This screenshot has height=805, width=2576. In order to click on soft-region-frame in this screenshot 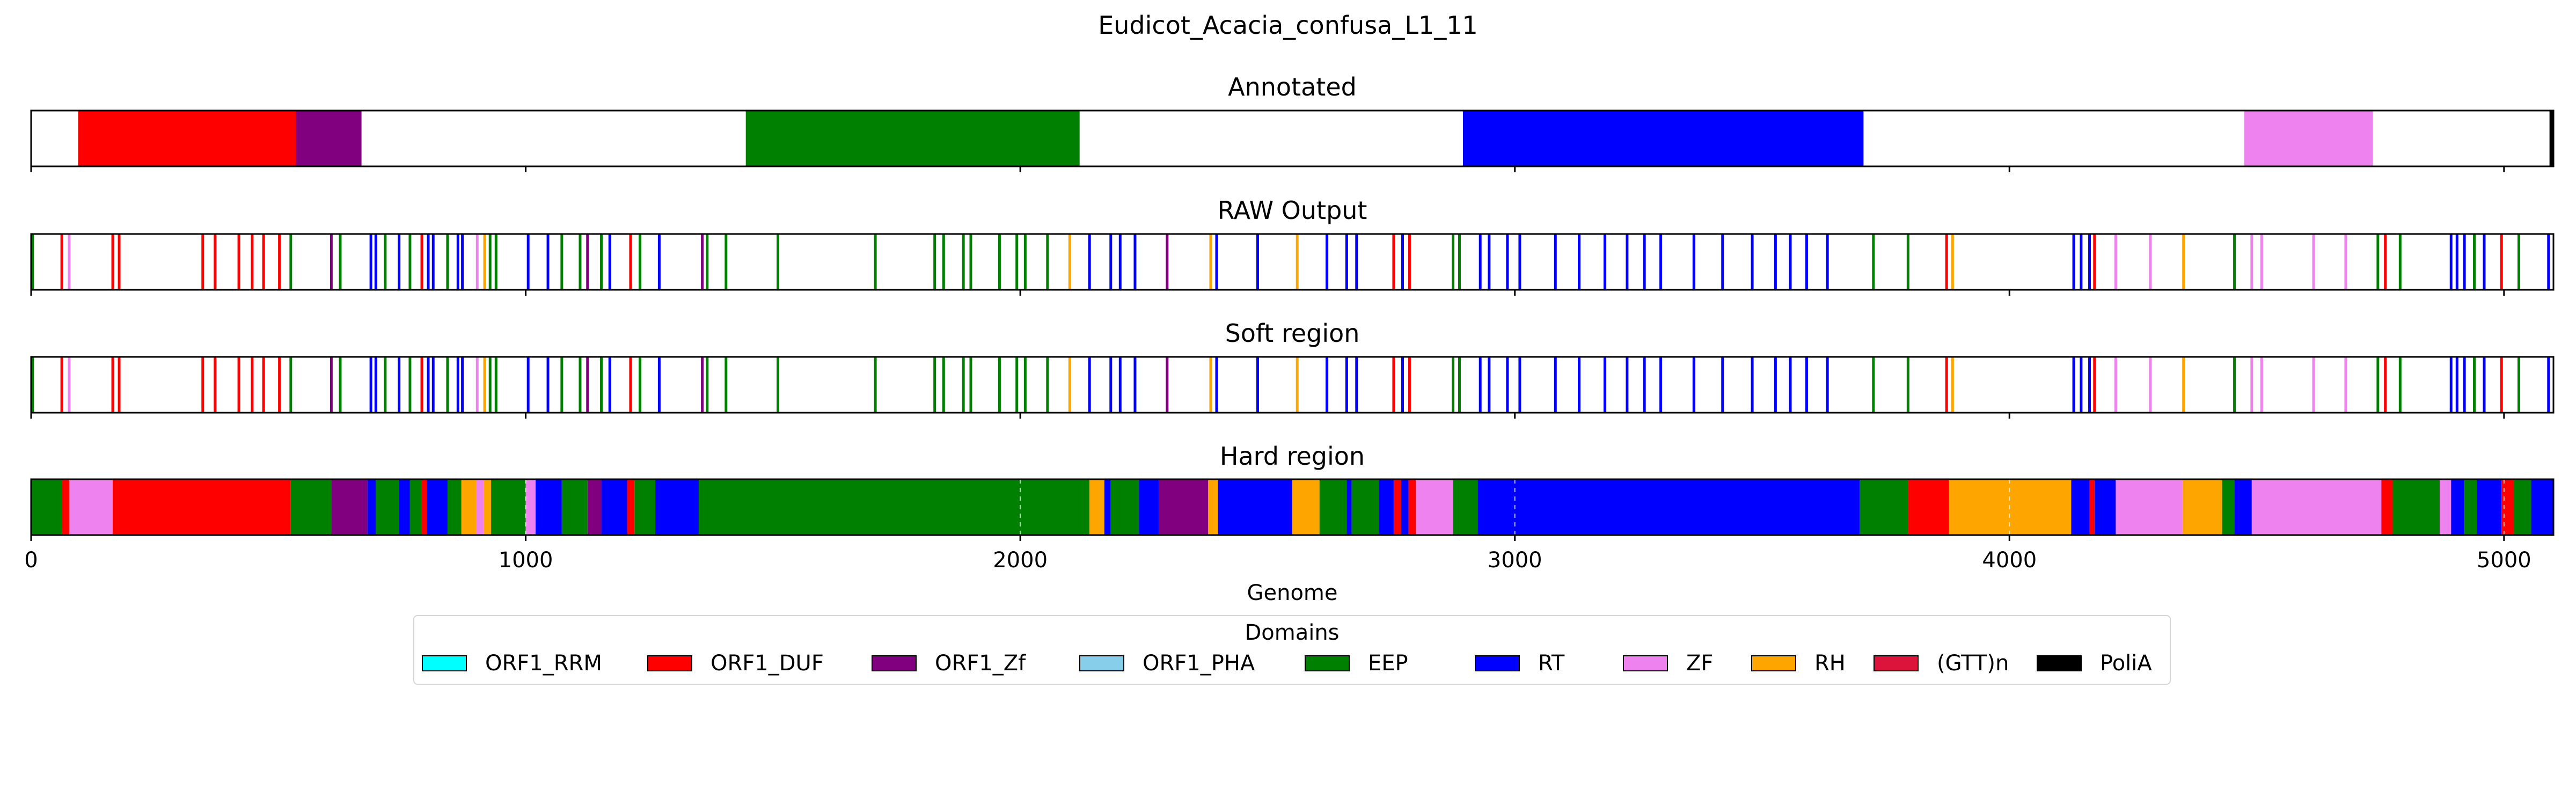, I will do `click(1292, 385)`.